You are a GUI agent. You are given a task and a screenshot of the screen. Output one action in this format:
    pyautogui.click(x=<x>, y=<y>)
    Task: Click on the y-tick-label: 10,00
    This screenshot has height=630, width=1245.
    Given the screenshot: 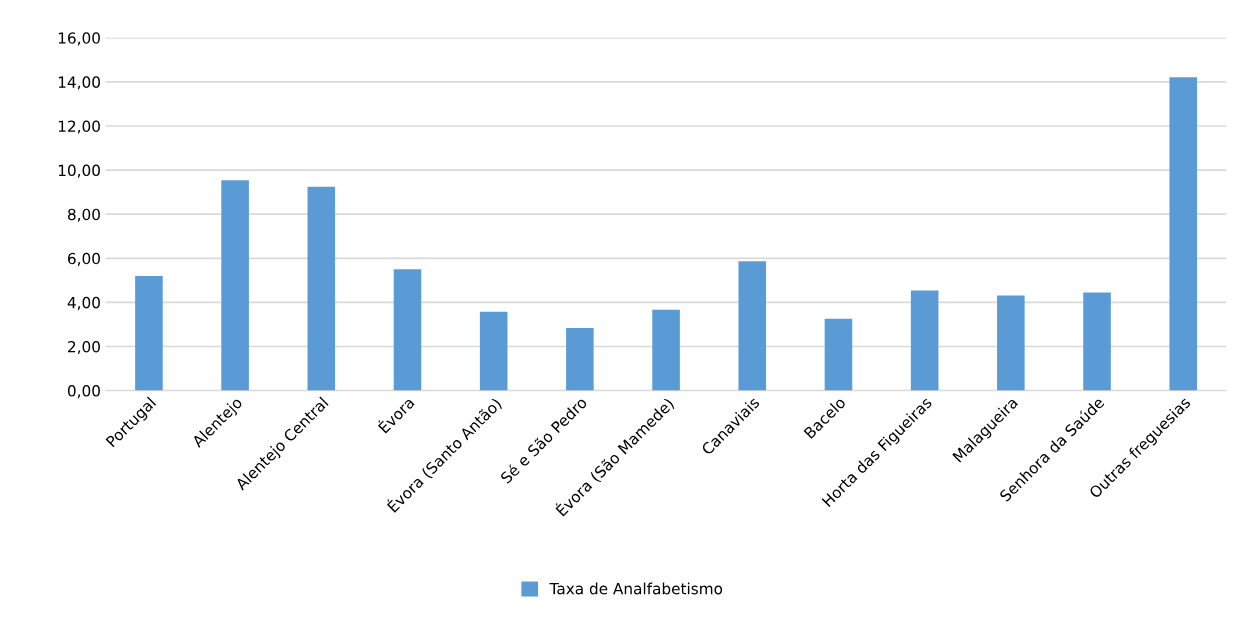 What is the action you would take?
    pyautogui.click(x=79, y=171)
    